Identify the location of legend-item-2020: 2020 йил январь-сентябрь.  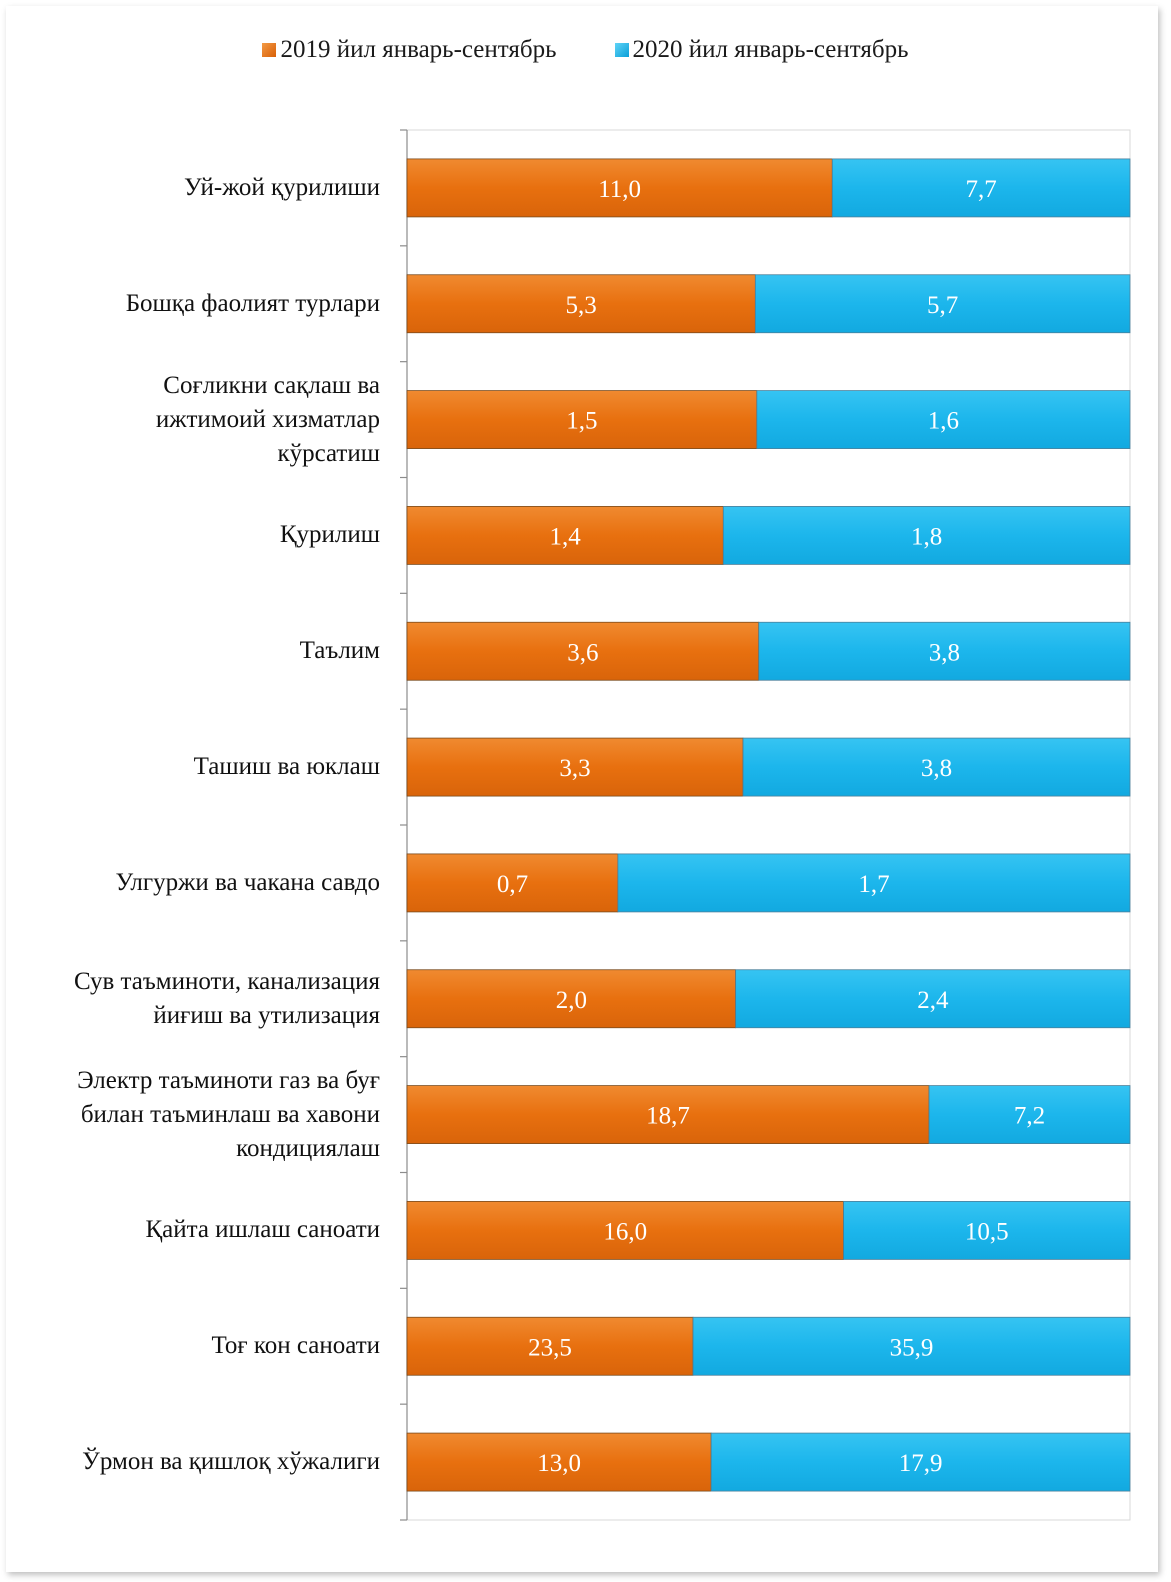
(761, 50).